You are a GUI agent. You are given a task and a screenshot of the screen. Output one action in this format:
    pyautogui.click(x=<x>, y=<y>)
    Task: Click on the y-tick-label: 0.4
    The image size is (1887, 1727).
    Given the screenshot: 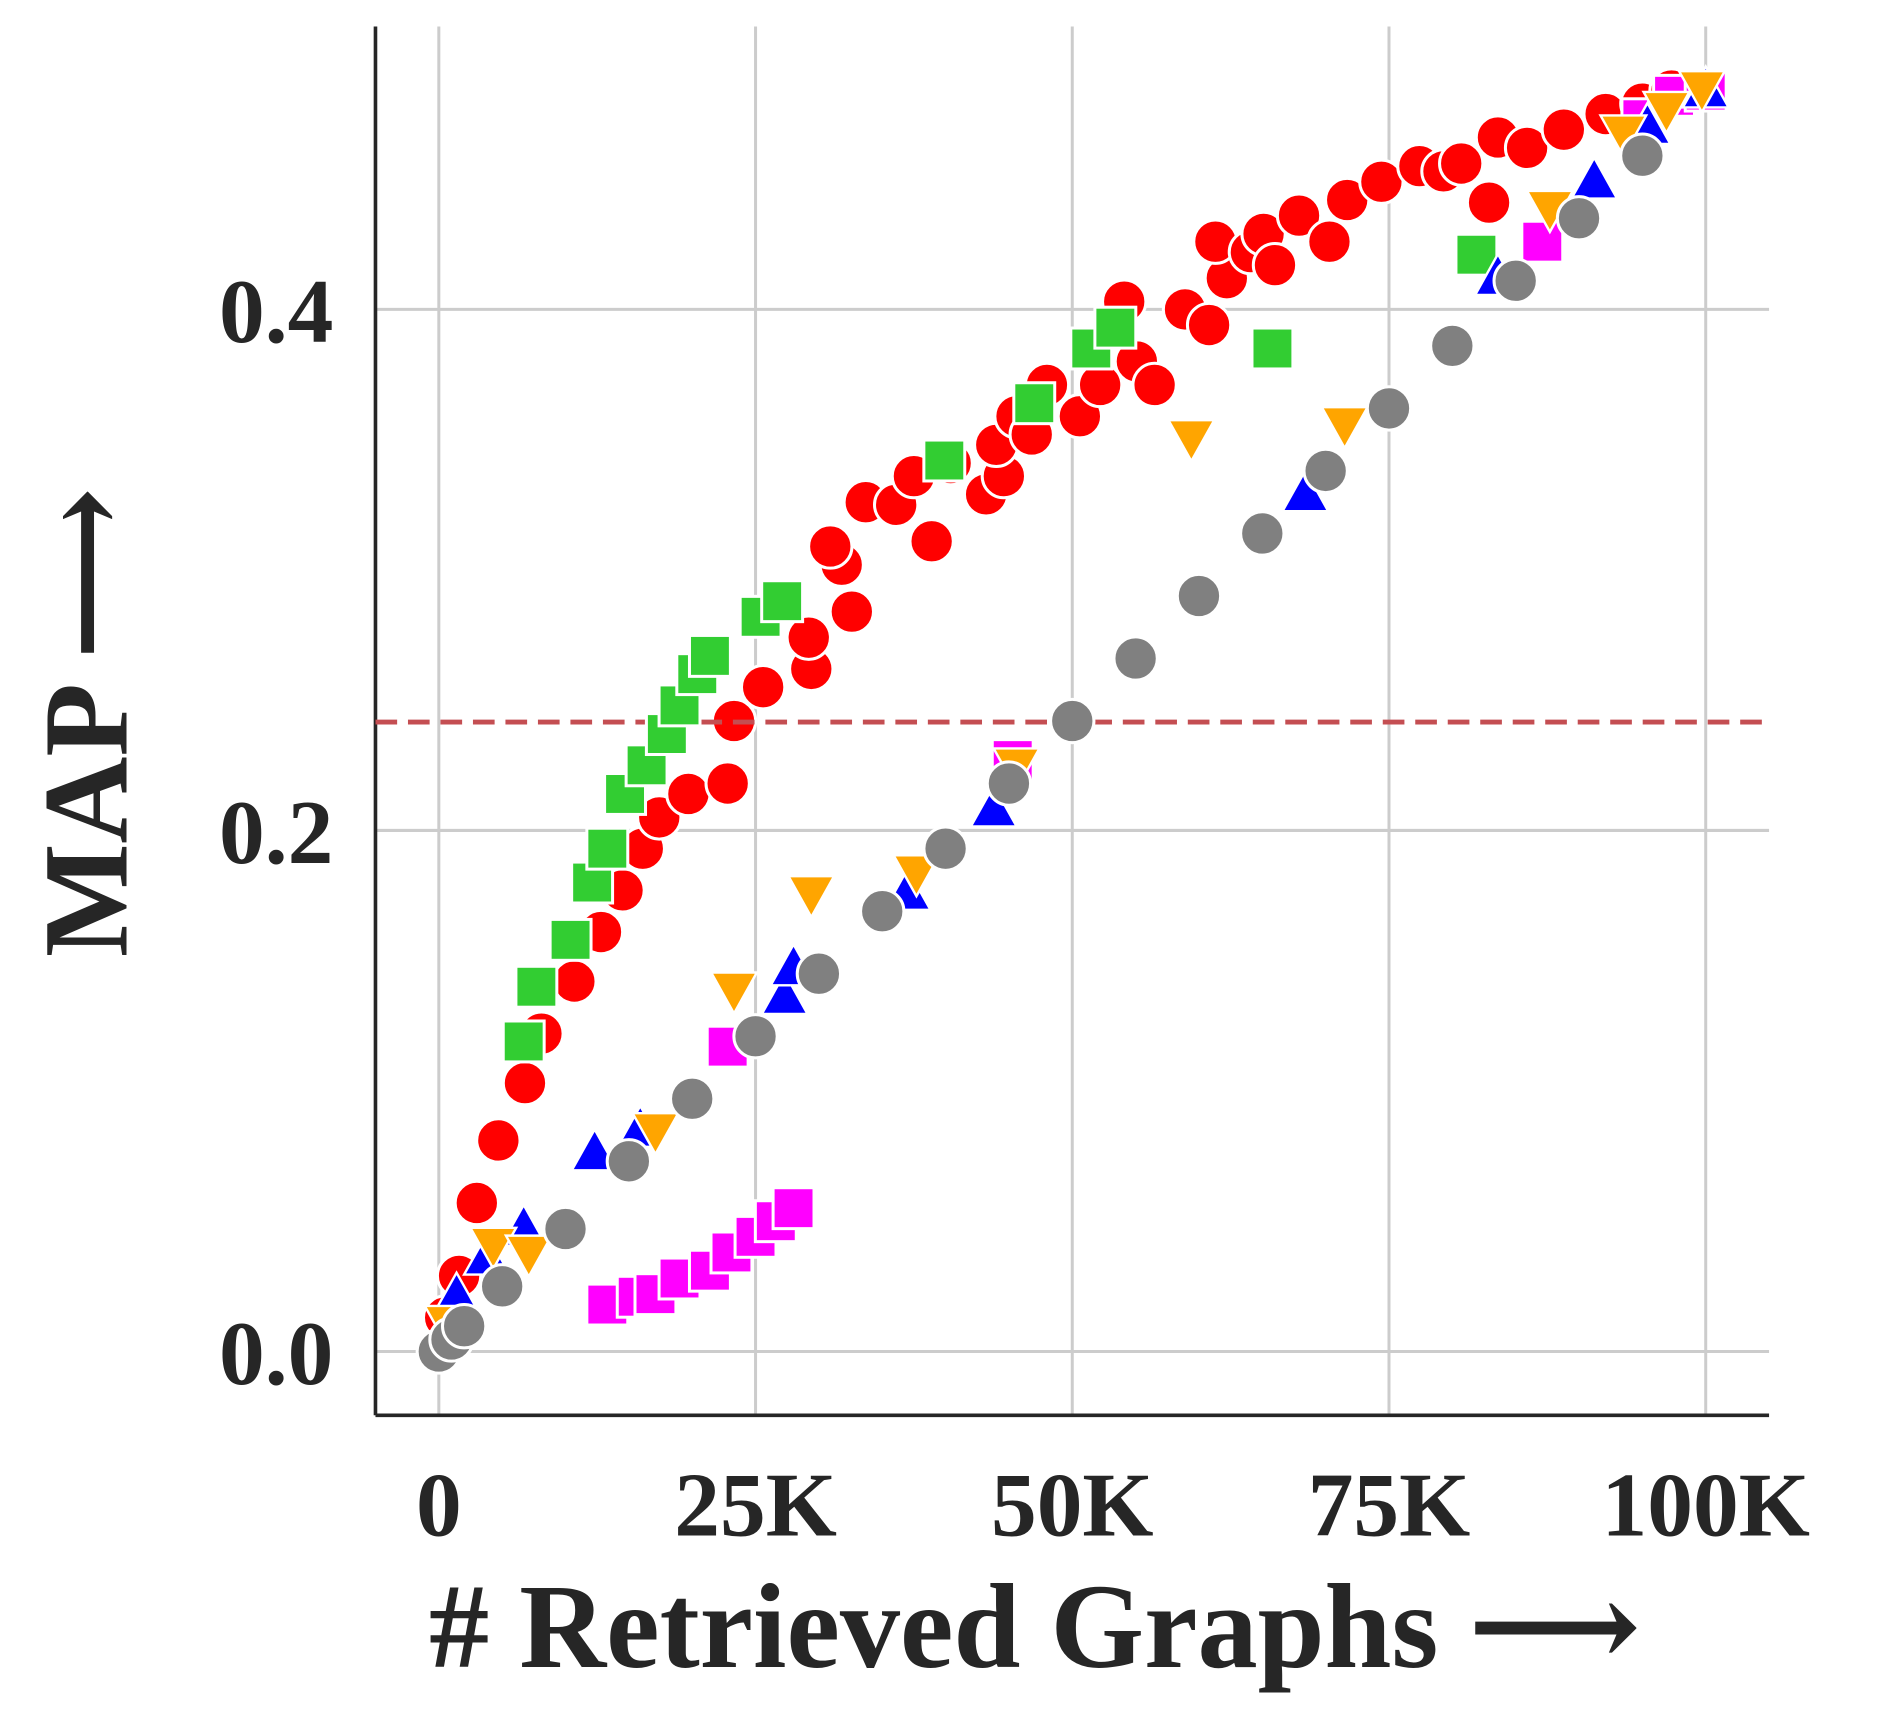 What is the action you would take?
    pyautogui.click(x=276, y=311)
    